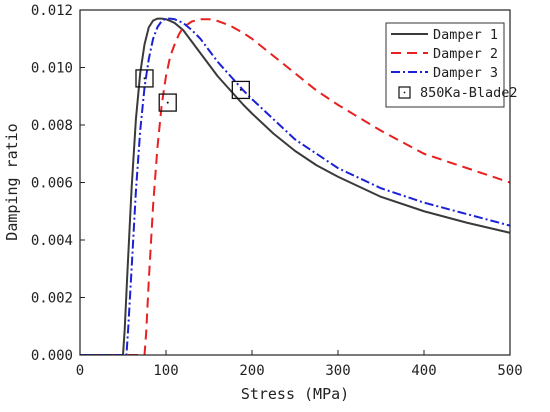 The image size is (550, 412). What do you see at coordinates (469, 93) in the screenshot?
I see `legend-label-markers: 850Ka-Blade2` at bounding box center [469, 93].